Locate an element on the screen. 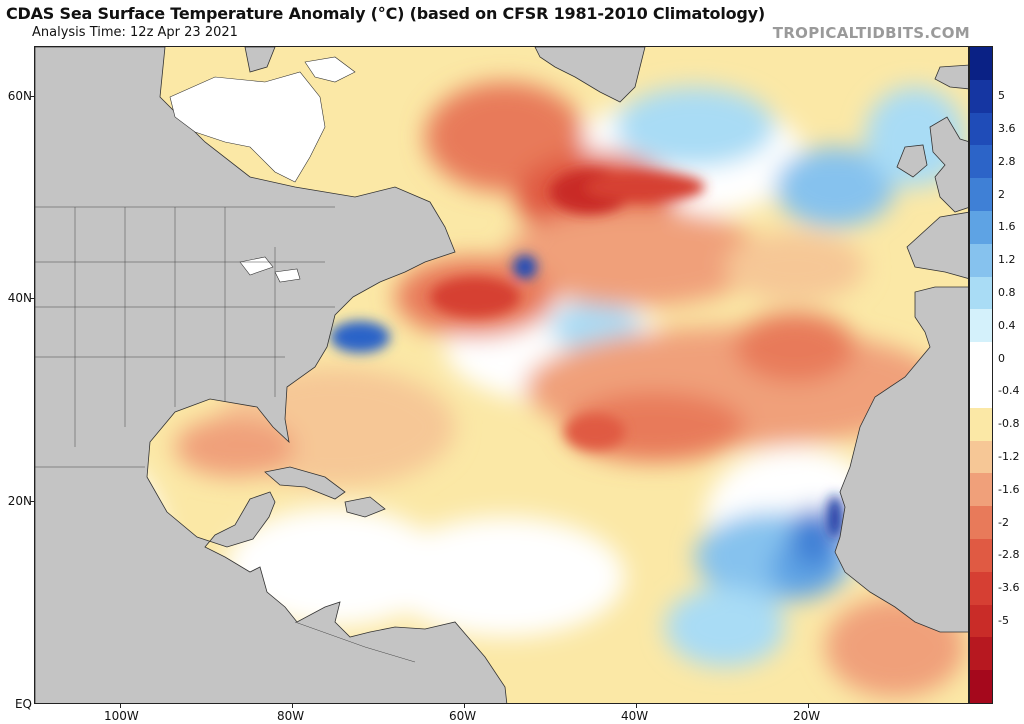  colorbar-label: 3.6 is located at coordinates (1007, 128).